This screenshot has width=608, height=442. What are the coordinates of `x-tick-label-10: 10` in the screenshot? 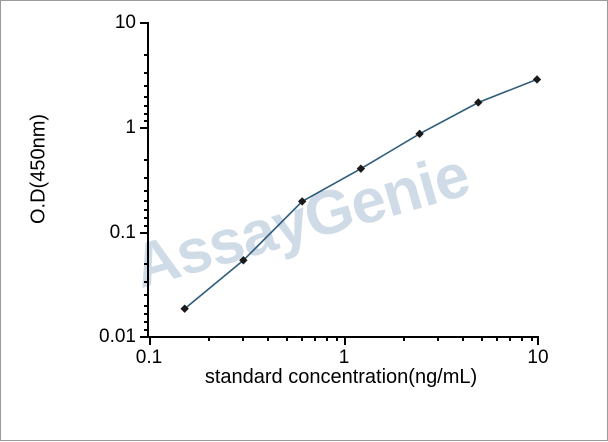 It's located at (538, 357).